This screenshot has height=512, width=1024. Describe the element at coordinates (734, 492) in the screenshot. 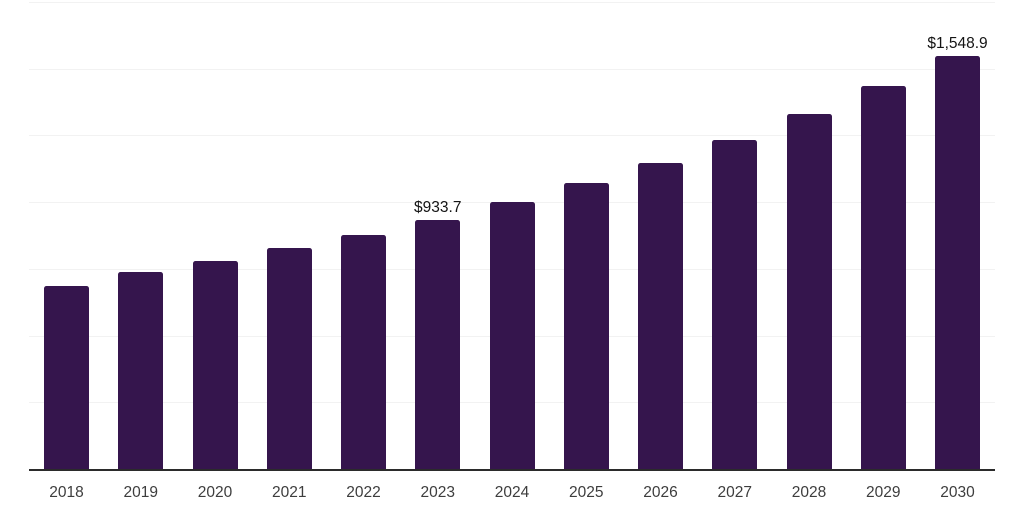

I see `x-tick-label-2027: 2027` at that location.